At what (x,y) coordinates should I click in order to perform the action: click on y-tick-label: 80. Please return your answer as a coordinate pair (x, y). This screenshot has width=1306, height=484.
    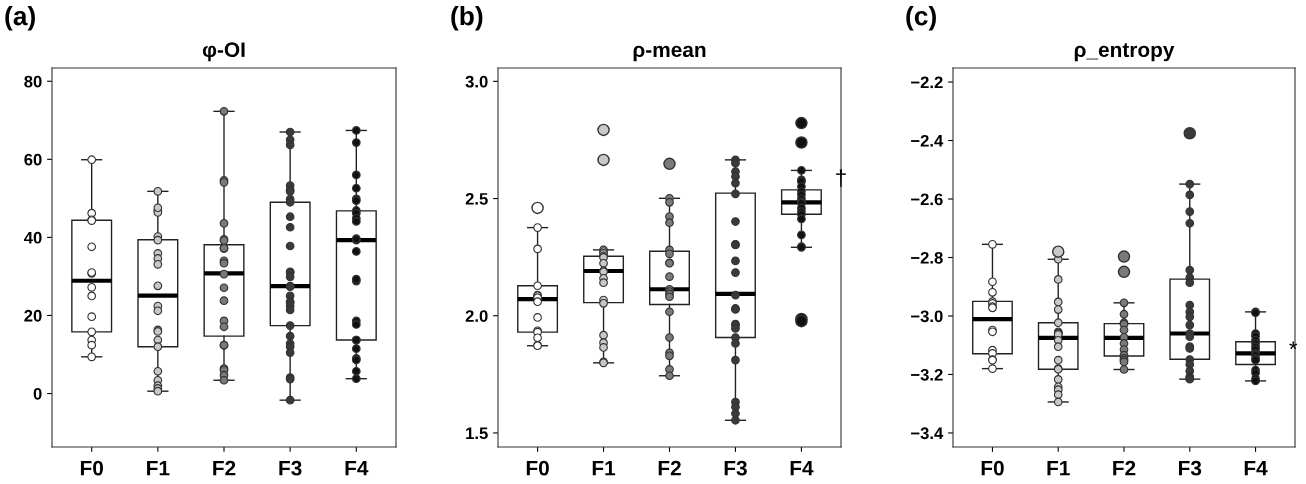
    Looking at the image, I should click on (33, 81).